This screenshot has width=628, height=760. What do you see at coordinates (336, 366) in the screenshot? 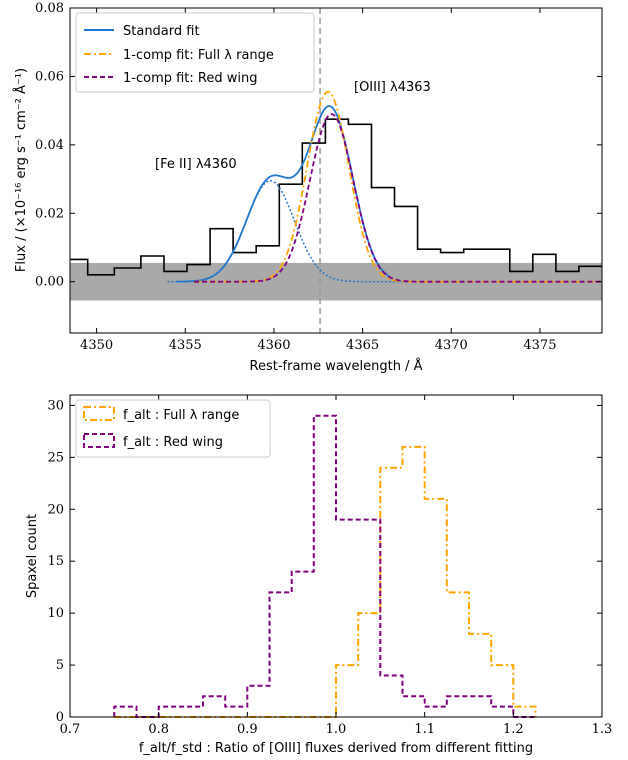
I see `top-x-axis-title: Rest-frame wavelength / Å` at bounding box center [336, 366].